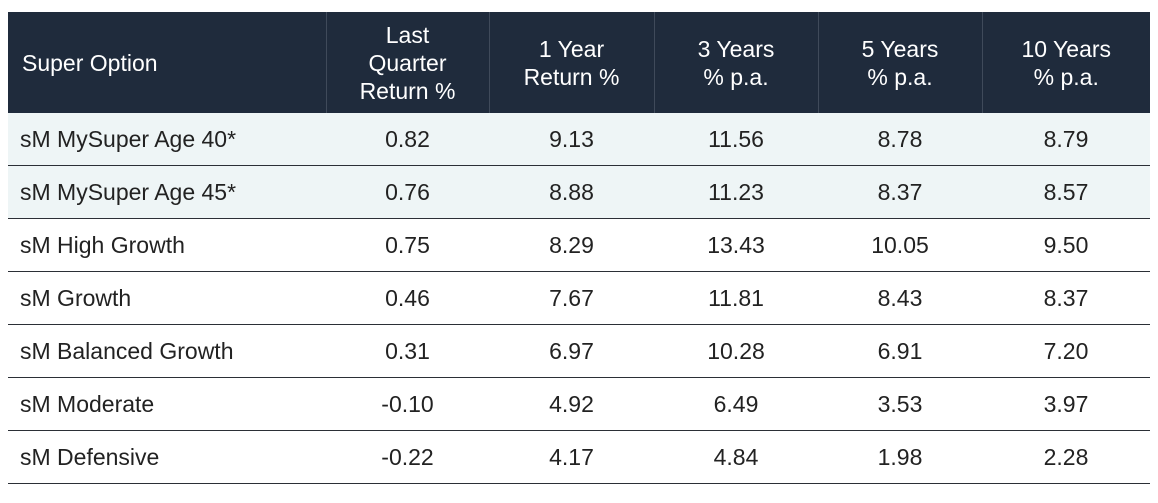 The image size is (1158, 503). Describe the element at coordinates (736, 139) in the screenshot. I see `three-years-cell: 11.56` at that location.